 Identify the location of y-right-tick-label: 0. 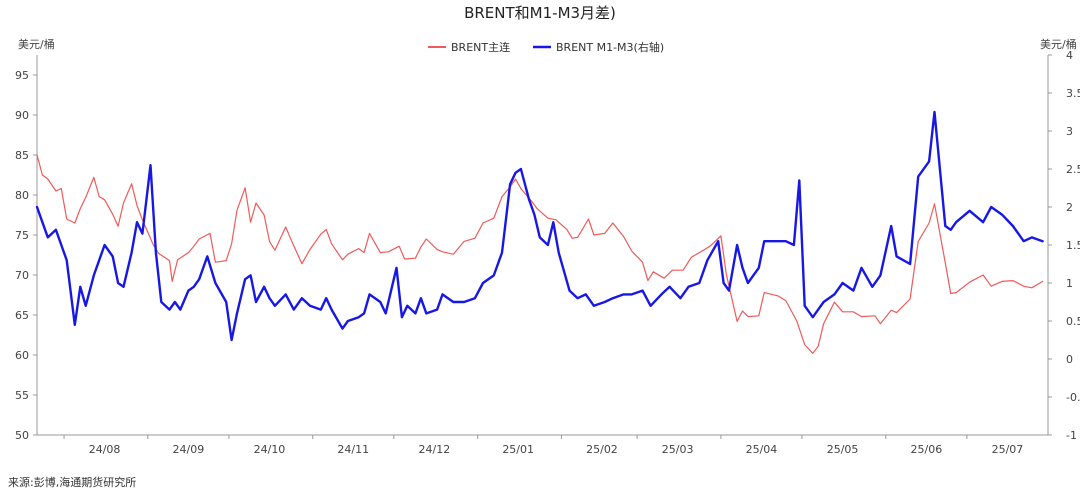
(1069, 359).